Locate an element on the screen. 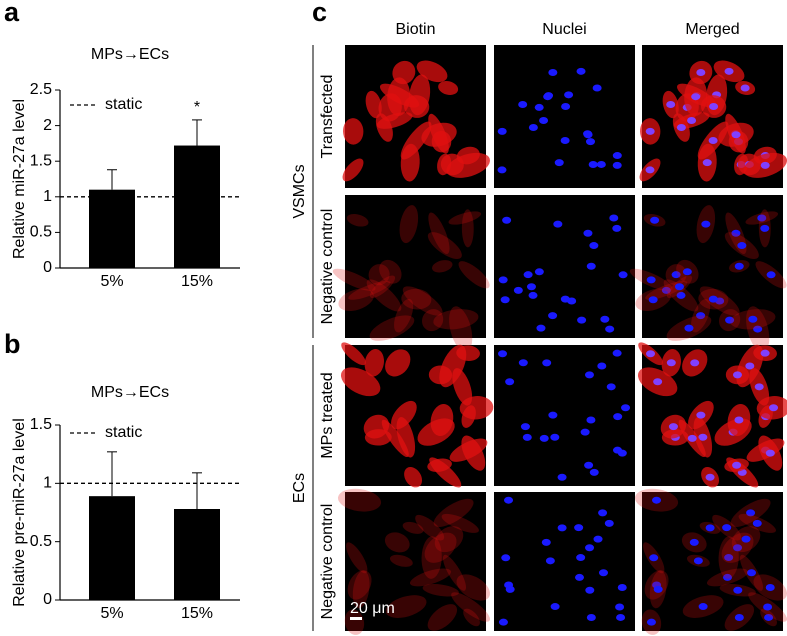 The image size is (787, 636). panel-label: b is located at coordinates (12, 344).